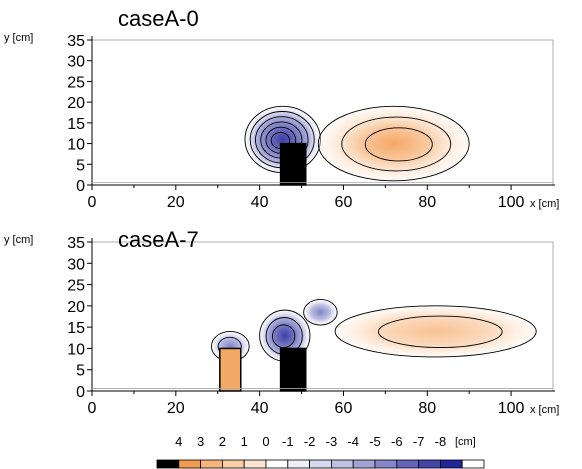  What do you see at coordinates (353, 441) in the screenshot?
I see `colorbar-tick-label: -4` at bounding box center [353, 441].